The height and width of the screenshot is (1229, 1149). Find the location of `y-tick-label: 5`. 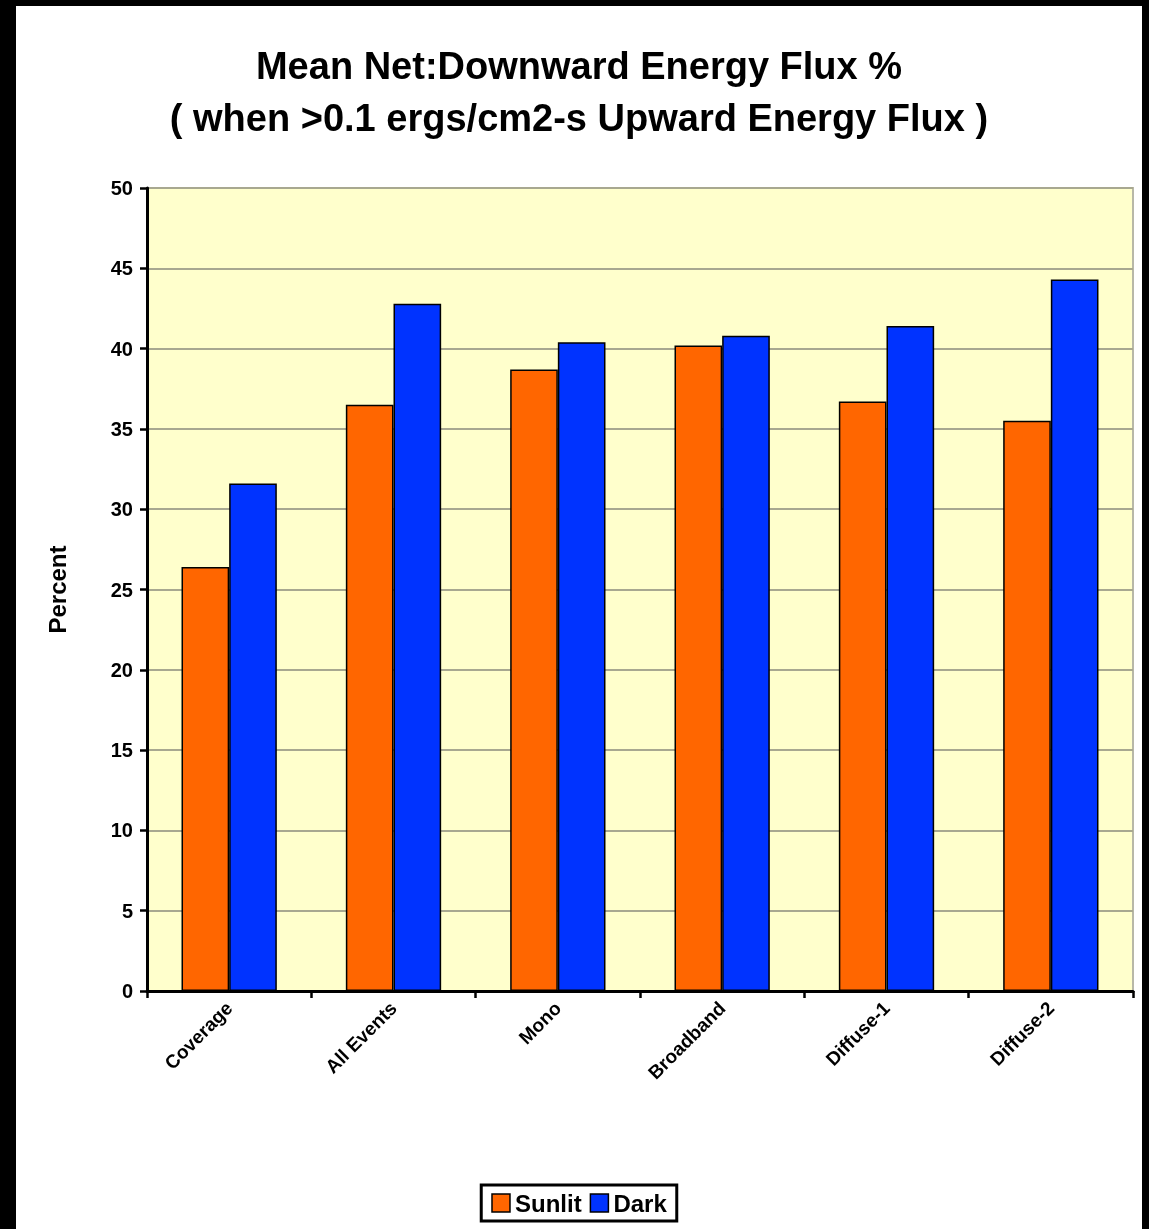

y-tick-label: 5 is located at coordinates (127, 910).